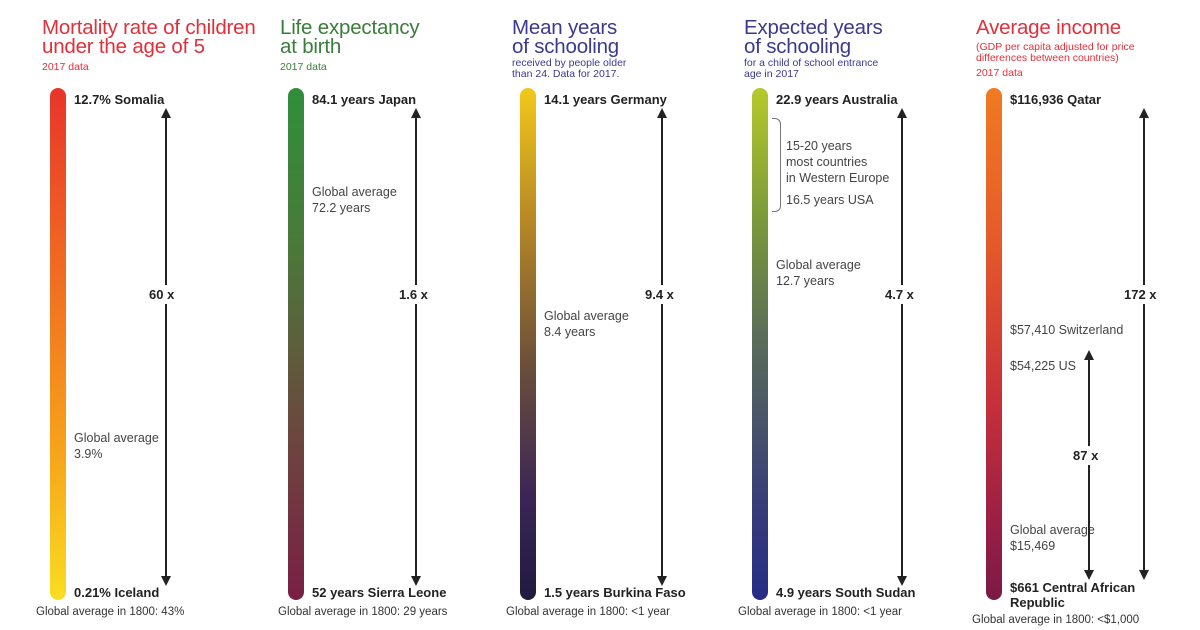 This screenshot has height=630, width=1200. I want to click on income-us-range-arrow, so click(1089, 465).